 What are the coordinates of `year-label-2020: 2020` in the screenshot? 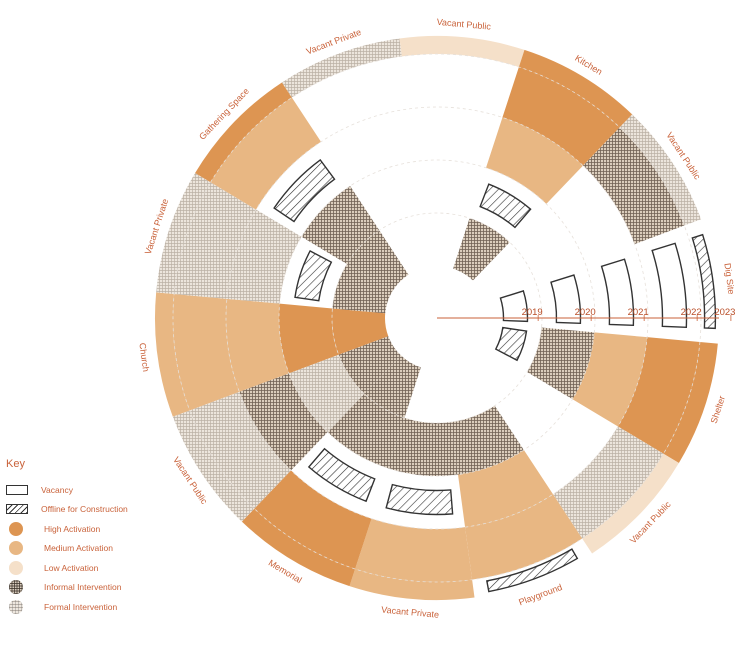 It's located at (585, 312).